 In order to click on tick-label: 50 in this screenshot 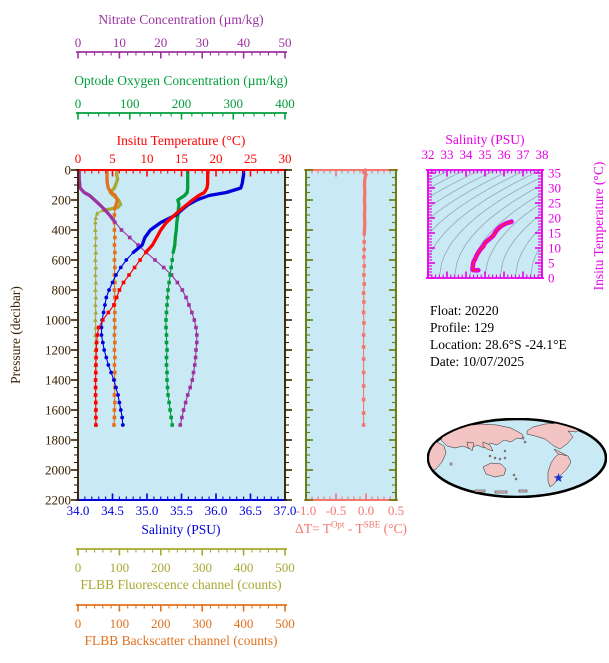, I will do `click(285, 42)`.